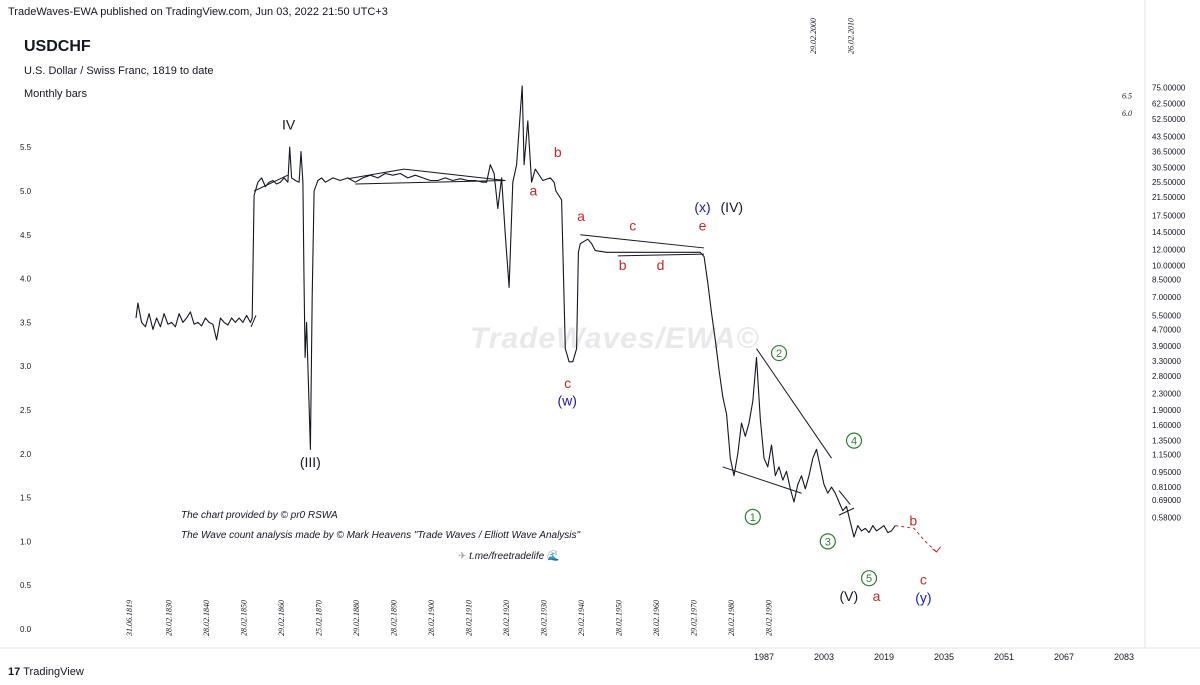 This screenshot has height=685, width=1200. What do you see at coordinates (393, 618) in the screenshot?
I see `x-date-label: 28.02.1890` at bounding box center [393, 618].